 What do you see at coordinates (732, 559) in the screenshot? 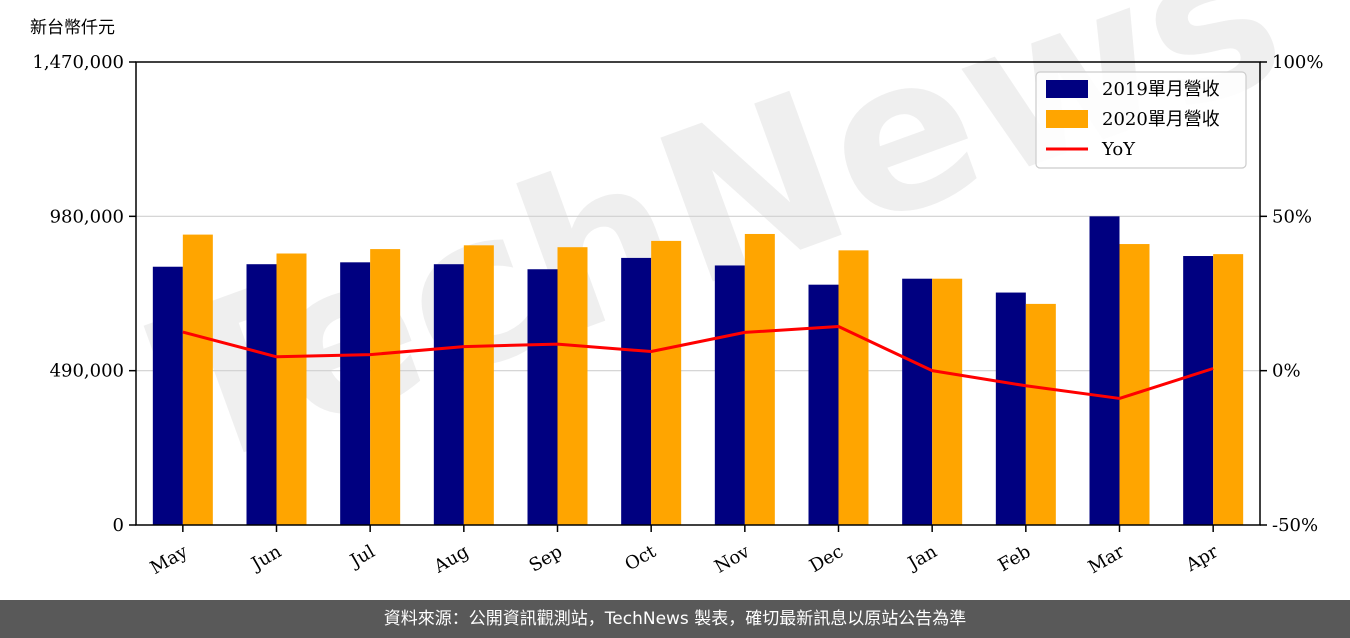
I see `x-tick-label-nov: Nov` at bounding box center [732, 559].